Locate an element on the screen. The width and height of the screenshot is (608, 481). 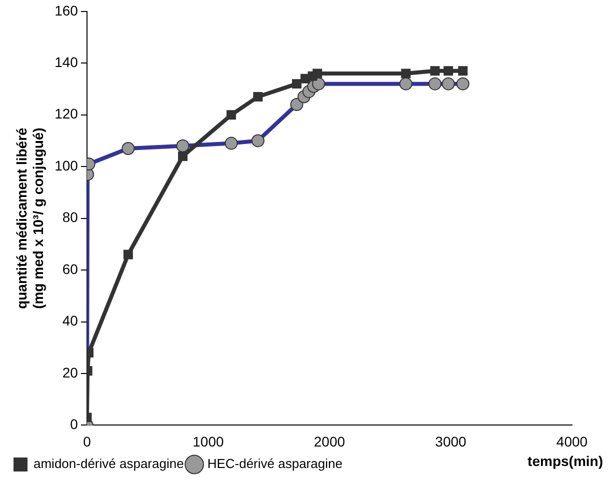
legend-label: HEC-dérivé asparagine is located at coordinates (274, 464).